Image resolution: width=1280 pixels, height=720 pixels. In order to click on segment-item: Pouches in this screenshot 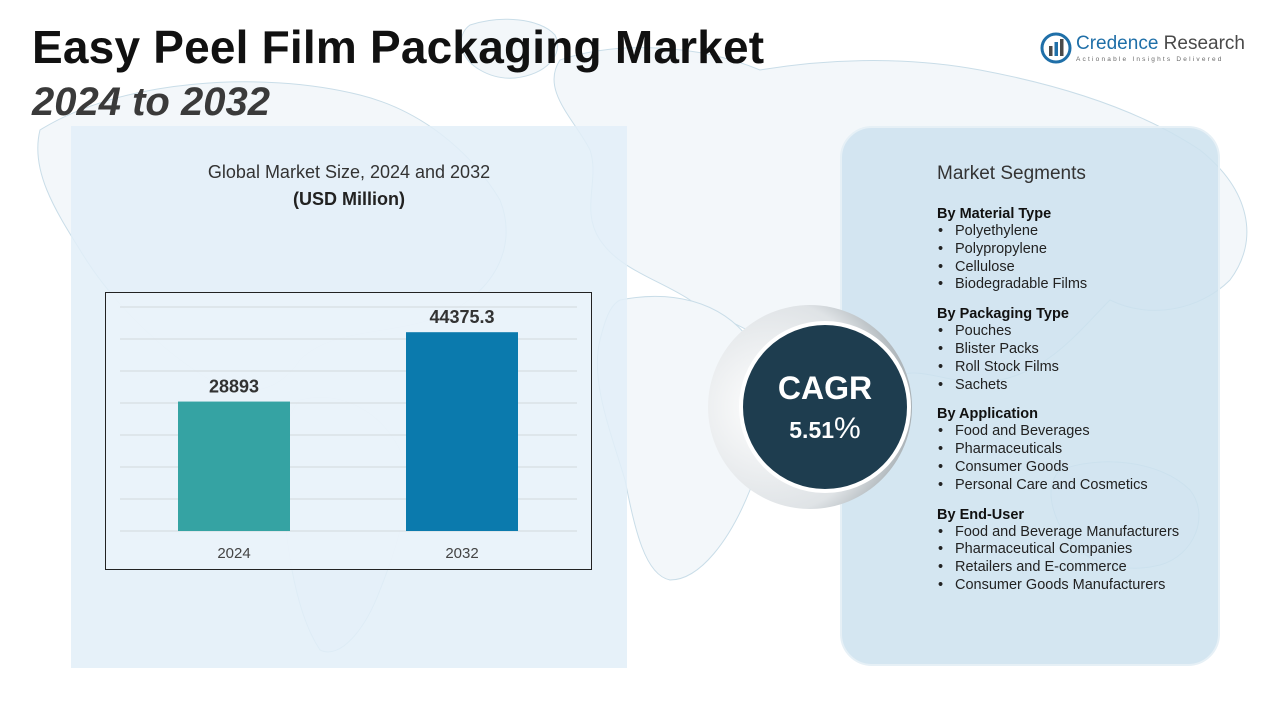, I will do `click(1077, 332)`.